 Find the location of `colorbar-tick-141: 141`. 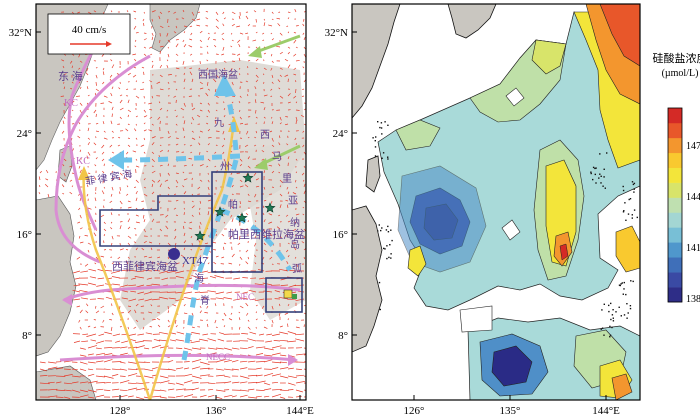

colorbar-tick-141: 141 is located at coordinates (693, 248).